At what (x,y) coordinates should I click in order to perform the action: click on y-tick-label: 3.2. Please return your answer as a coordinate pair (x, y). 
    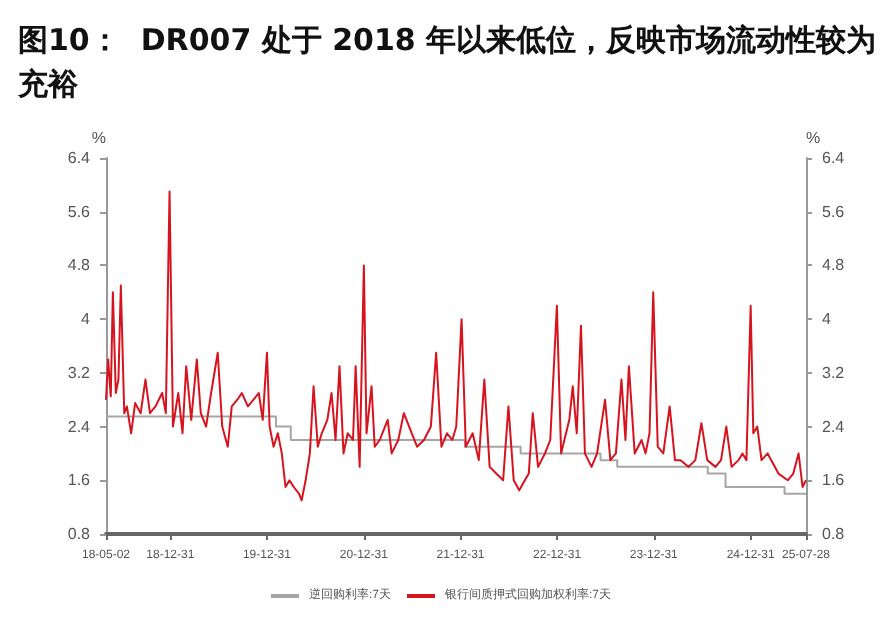
    Looking at the image, I should click on (79, 372).